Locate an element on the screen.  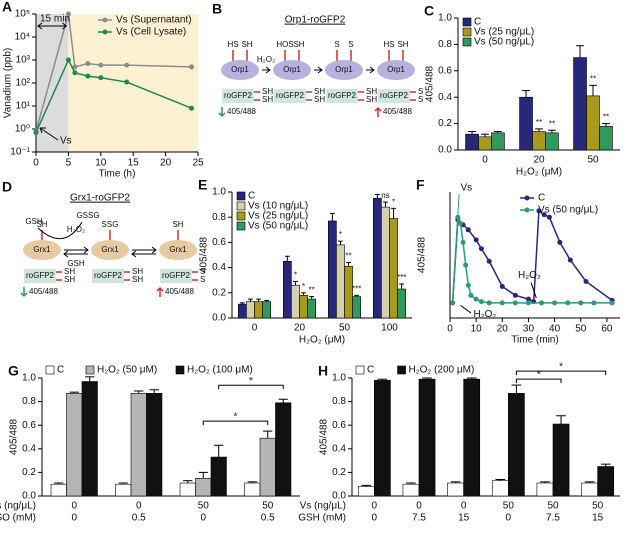
thiol-label: S is located at coordinates (420, 99).